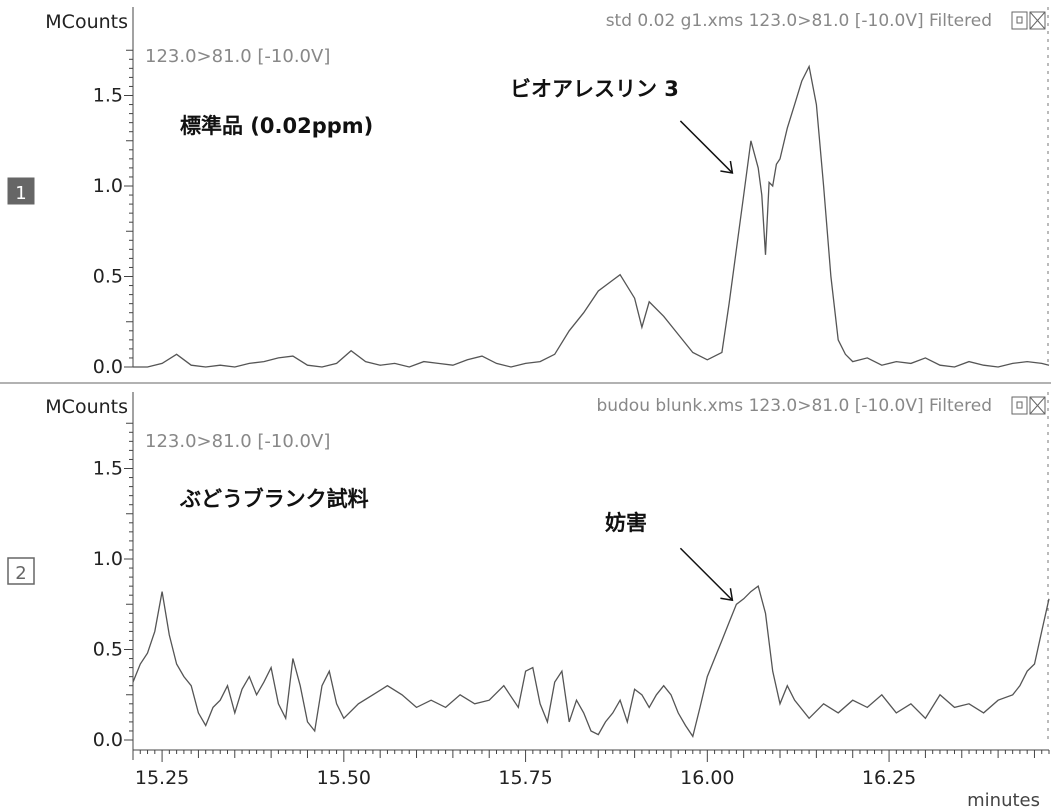 This screenshot has height=811, width=1051. I want to click on x-tick-label: 15.75, so click(525, 778).